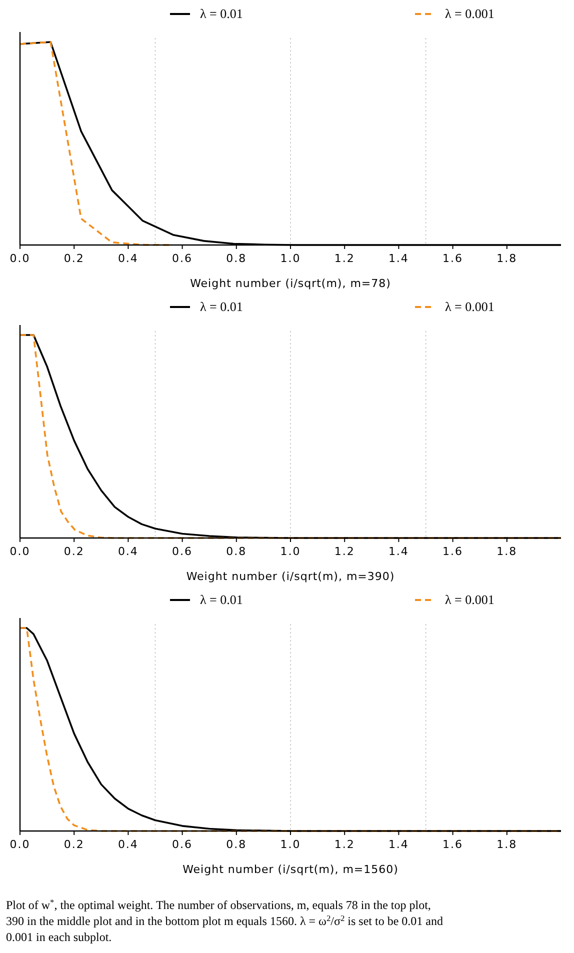 This screenshot has width=574, height=953. What do you see at coordinates (290, 576) in the screenshot?
I see `x-axis-title: Weight number (i/sqrt(m), m=390)` at bounding box center [290, 576].